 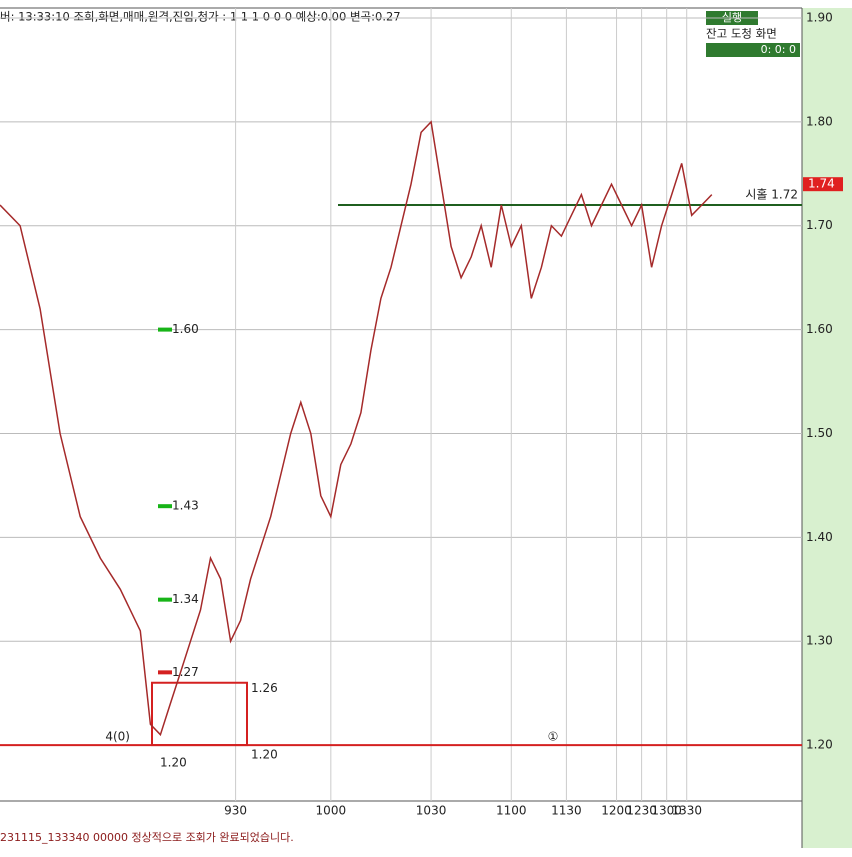 What do you see at coordinates (511, 811) in the screenshot?
I see `x-tick-label: 1100` at bounding box center [511, 811].